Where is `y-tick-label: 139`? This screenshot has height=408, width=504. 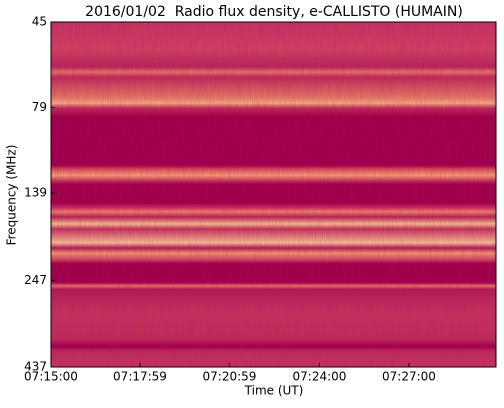
y-tick-label: 139 is located at coordinates (35, 193).